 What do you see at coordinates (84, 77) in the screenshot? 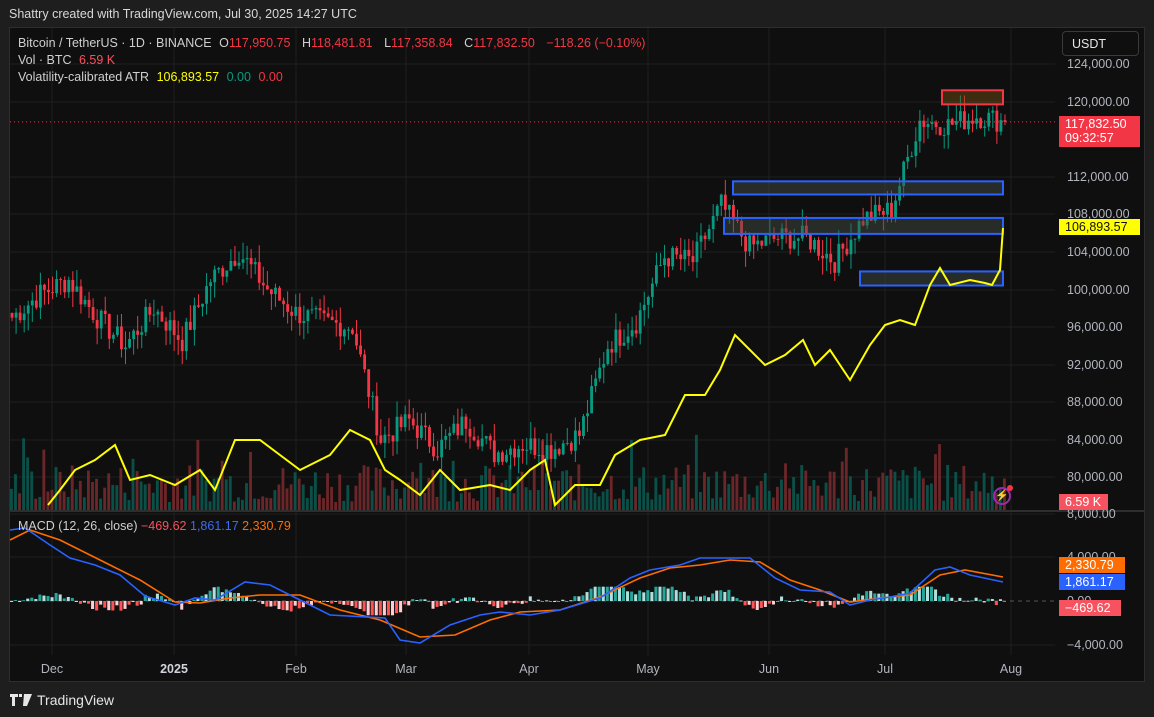
I see `atr-label: Volatility-calibrated ATR` at bounding box center [84, 77].